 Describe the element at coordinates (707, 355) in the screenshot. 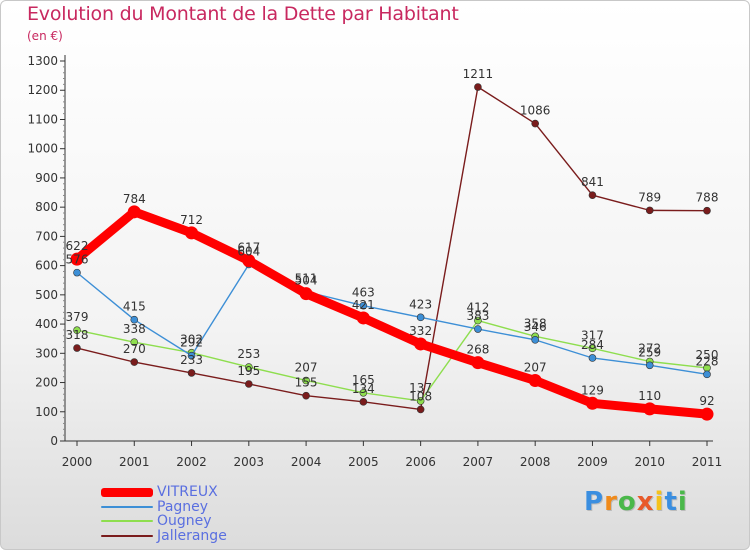

I see `data-label: 250` at that location.